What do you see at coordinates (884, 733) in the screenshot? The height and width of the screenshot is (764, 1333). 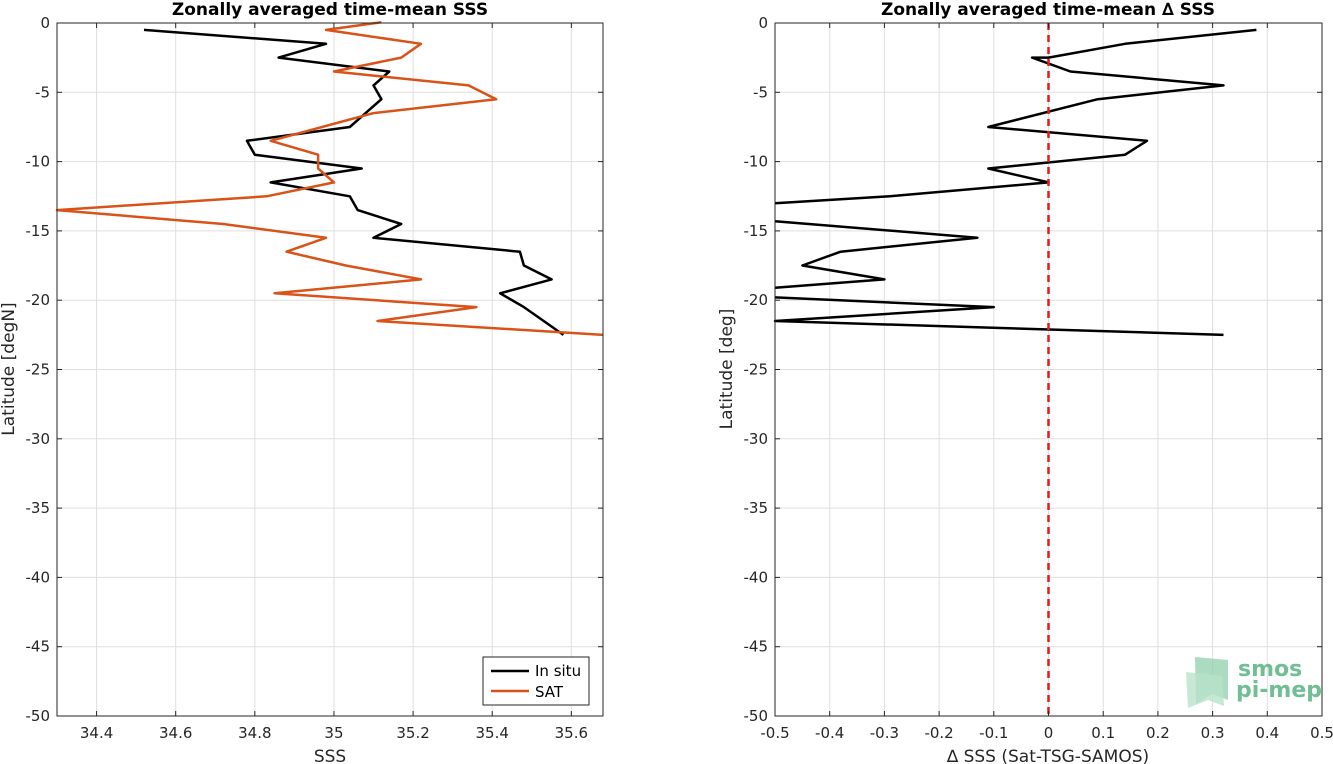 I see `x-tick-label: -0.3` at bounding box center [884, 733].